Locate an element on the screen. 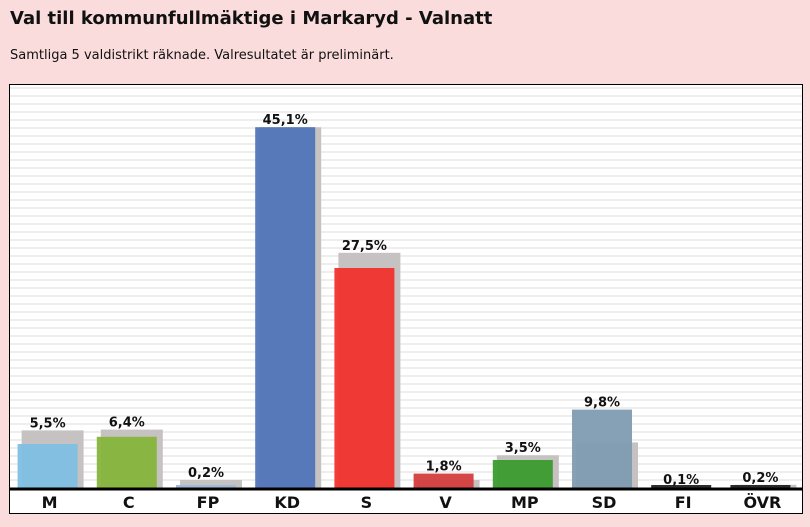 The image size is (810, 527). bar-fp is located at coordinates (206, 486).